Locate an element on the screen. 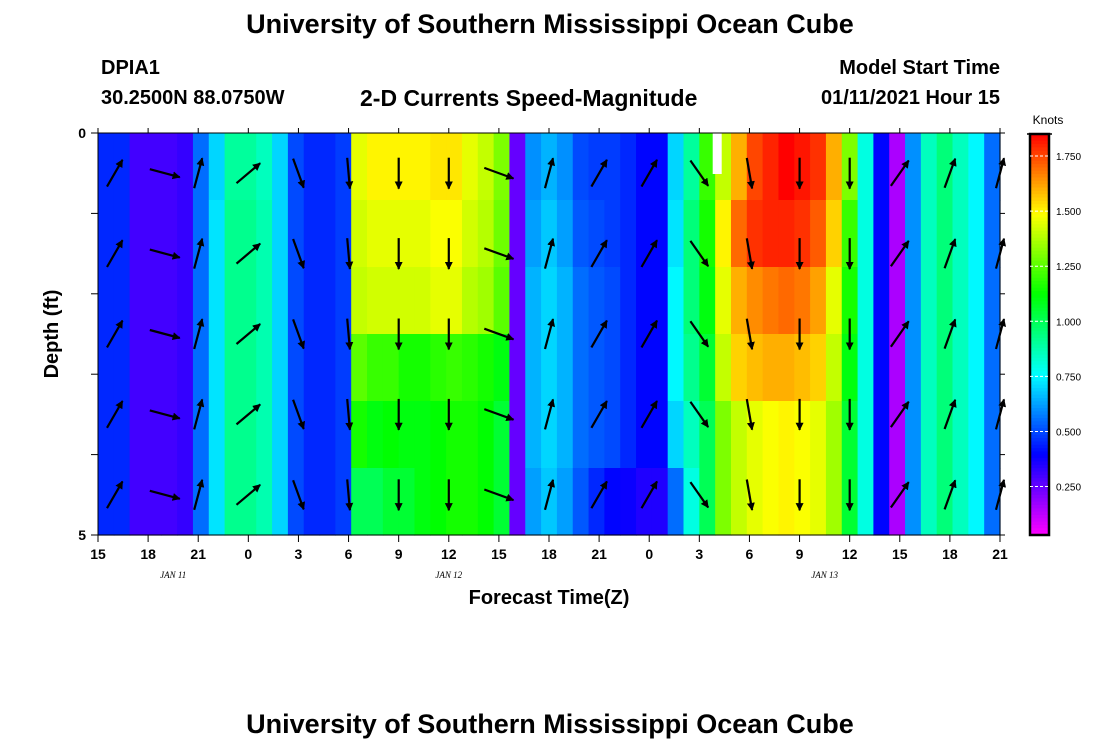 This screenshot has width=1100, height=750. missing-data-bar is located at coordinates (717, 153).